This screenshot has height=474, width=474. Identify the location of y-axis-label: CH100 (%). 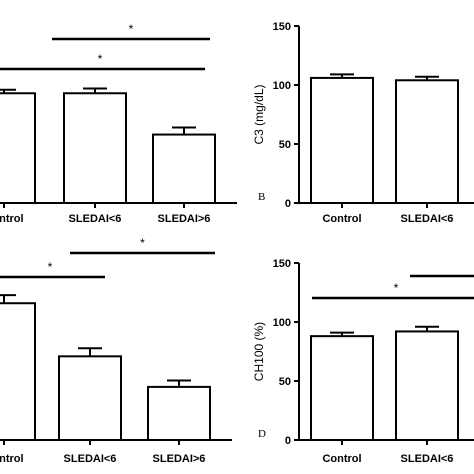
(259, 351).